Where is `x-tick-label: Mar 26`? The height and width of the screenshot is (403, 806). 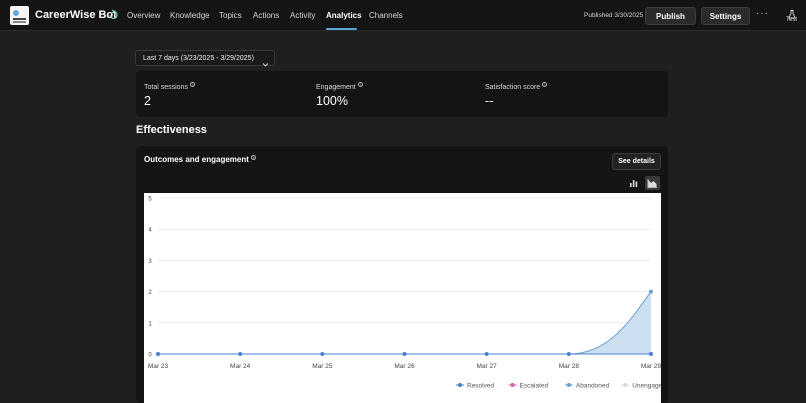 x-tick-label: Mar 26 is located at coordinates (404, 366).